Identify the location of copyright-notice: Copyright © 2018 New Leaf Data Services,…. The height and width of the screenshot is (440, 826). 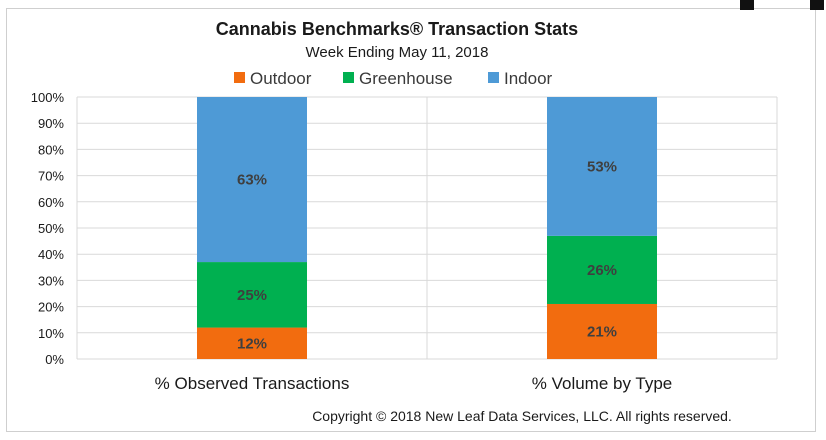
(522, 416).